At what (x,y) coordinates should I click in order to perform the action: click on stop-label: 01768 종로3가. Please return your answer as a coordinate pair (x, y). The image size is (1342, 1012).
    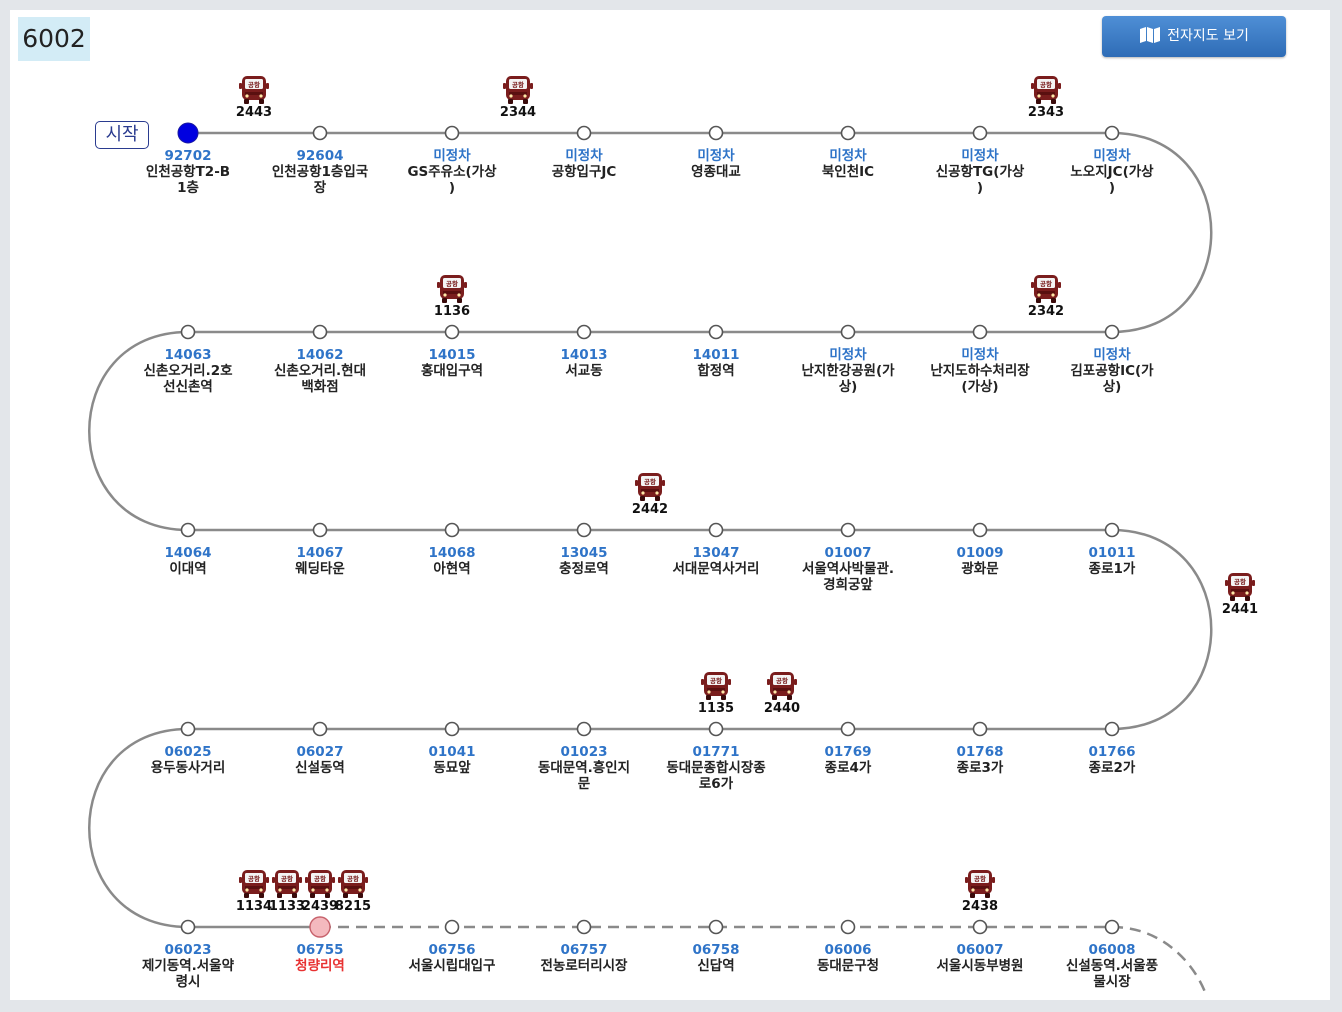
    Looking at the image, I should click on (980, 760).